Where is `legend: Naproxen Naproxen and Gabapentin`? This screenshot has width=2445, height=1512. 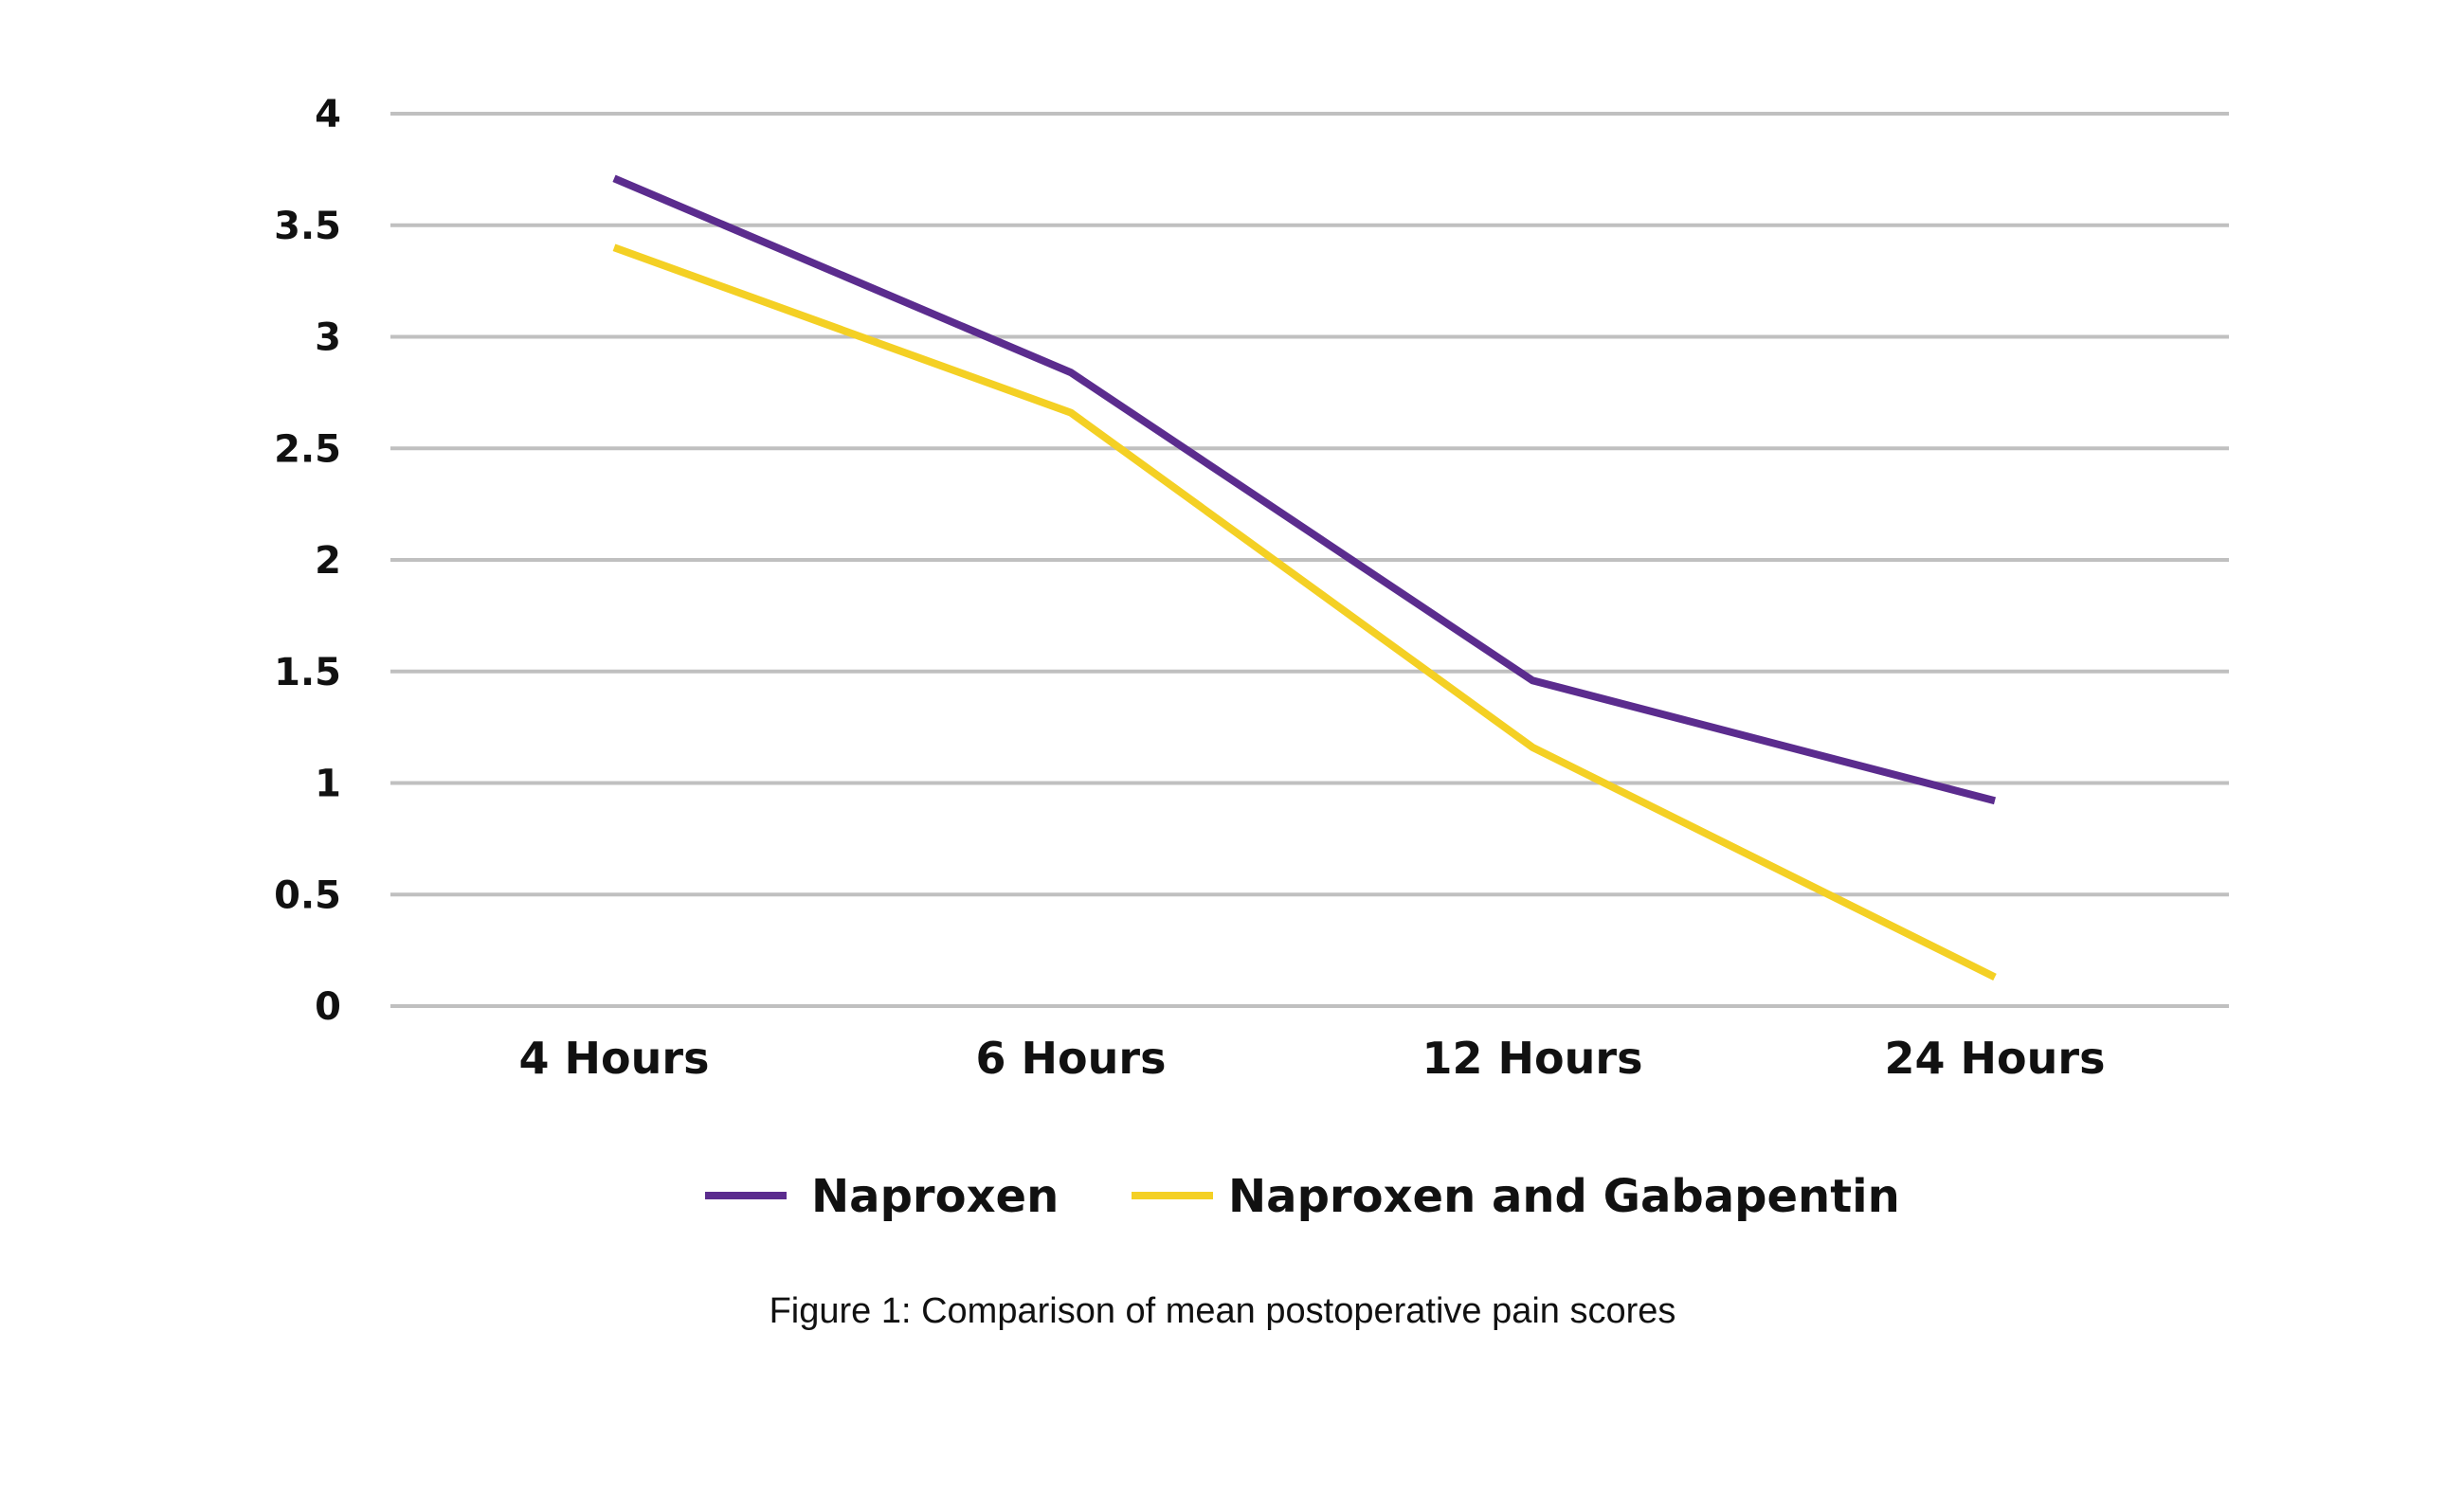 legend: Naproxen Naproxen and Gabapentin is located at coordinates (1302, 1196).